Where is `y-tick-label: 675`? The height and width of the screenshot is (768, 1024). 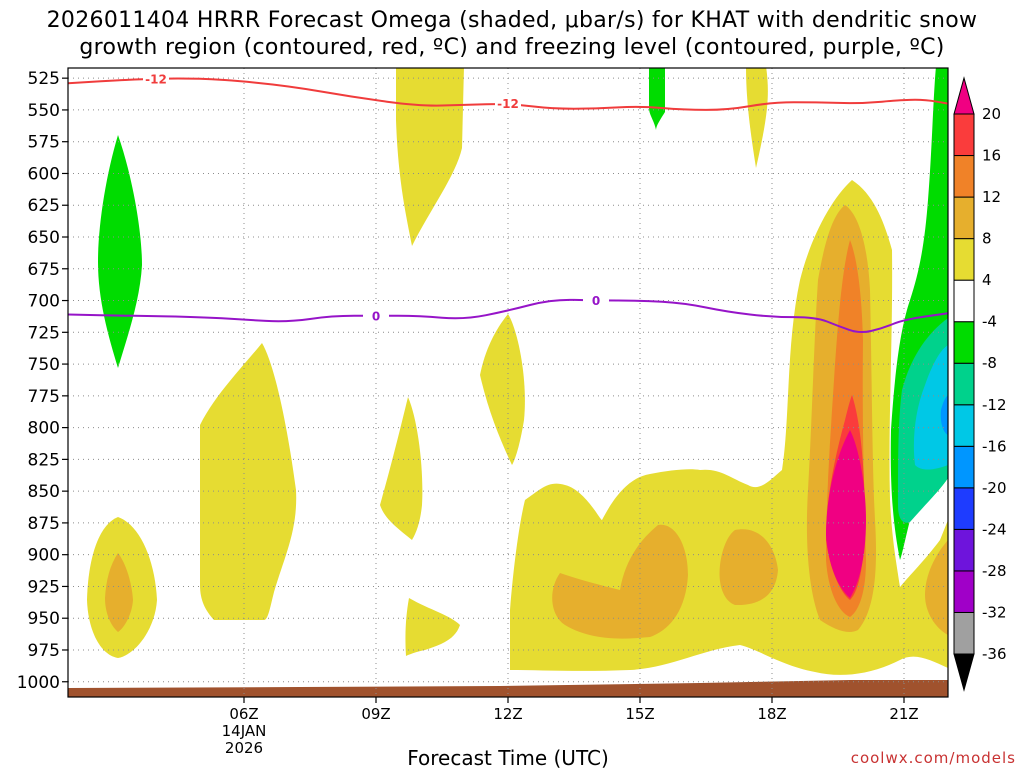 y-tick-label: 675 is located at coordinates (44, 270).